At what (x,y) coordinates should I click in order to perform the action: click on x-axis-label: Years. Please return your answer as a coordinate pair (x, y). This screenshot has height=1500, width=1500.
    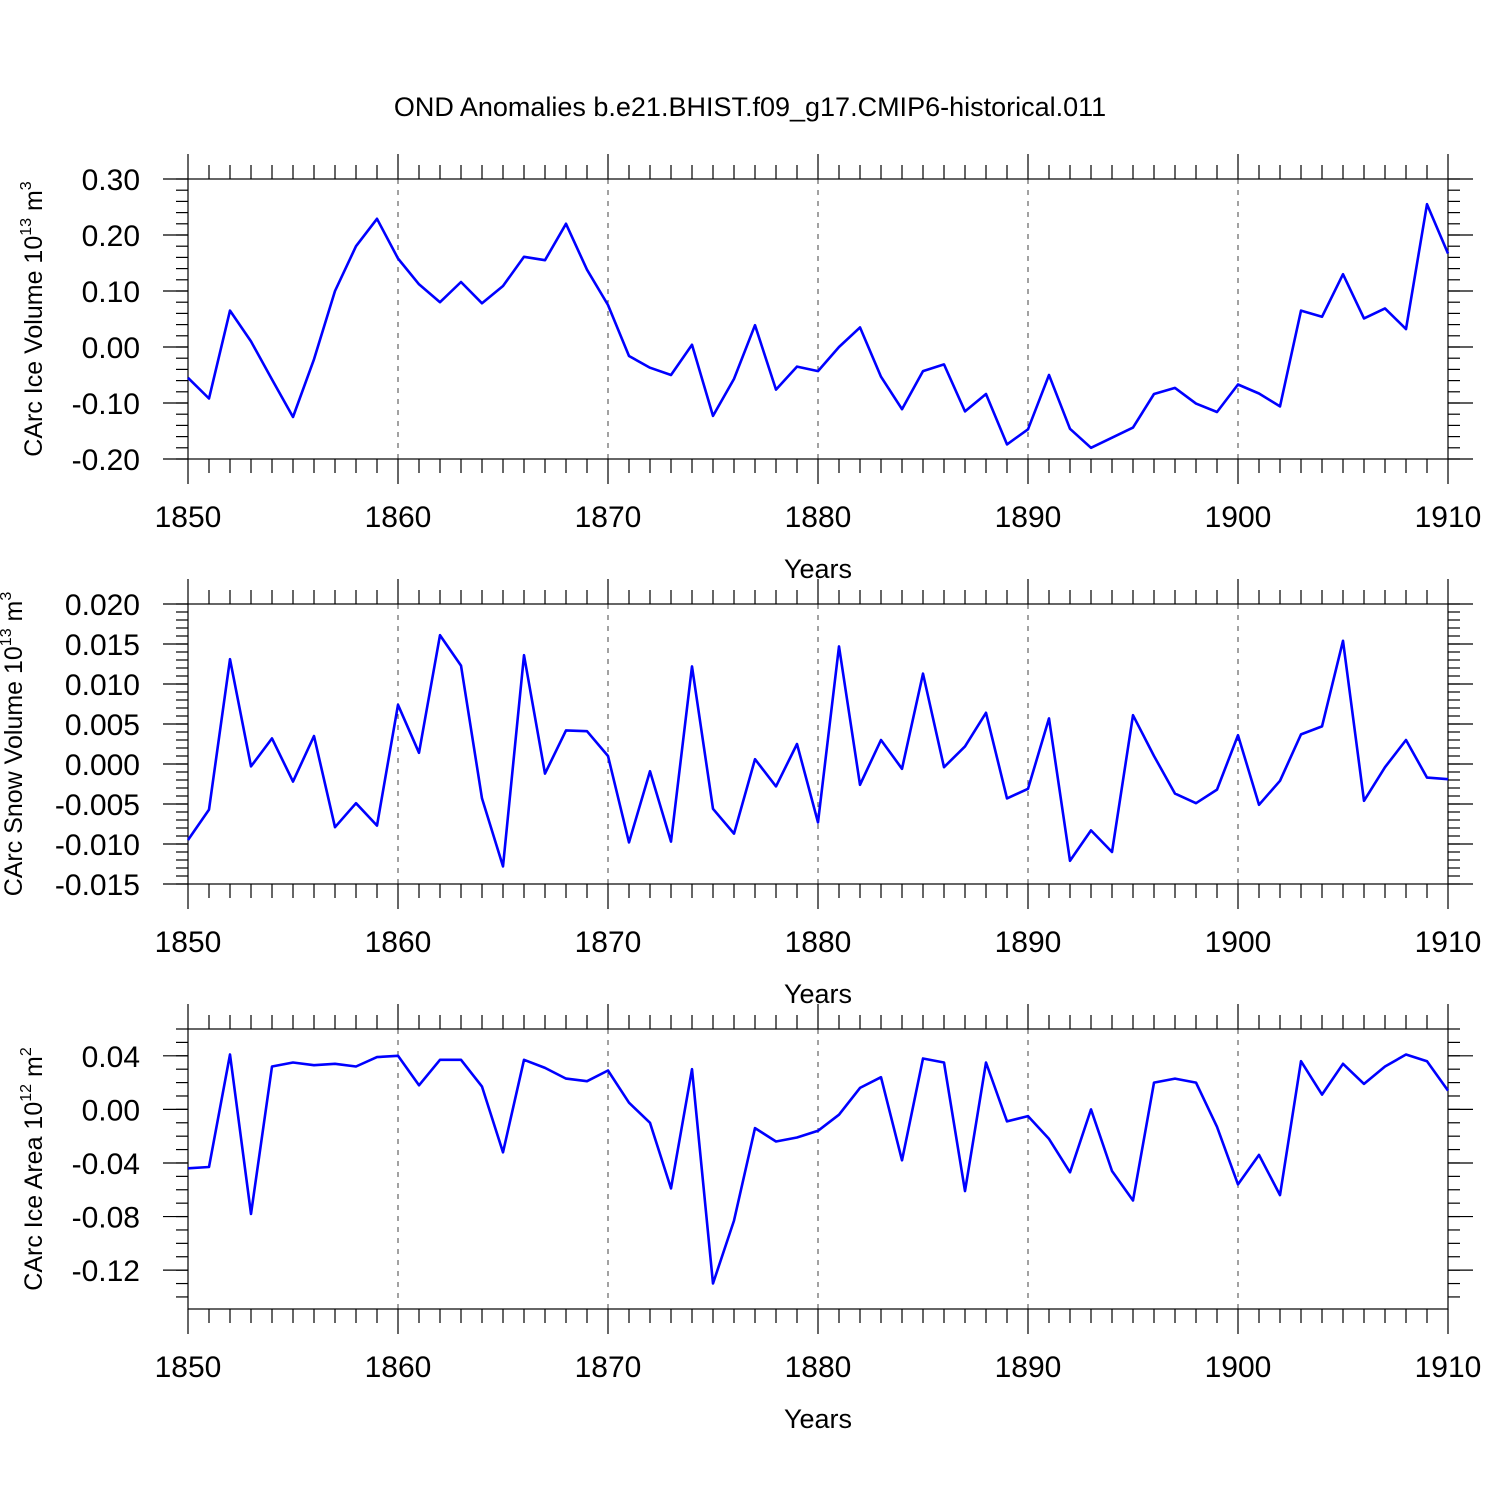
    Looking at the image, I should click on (818, 1419).